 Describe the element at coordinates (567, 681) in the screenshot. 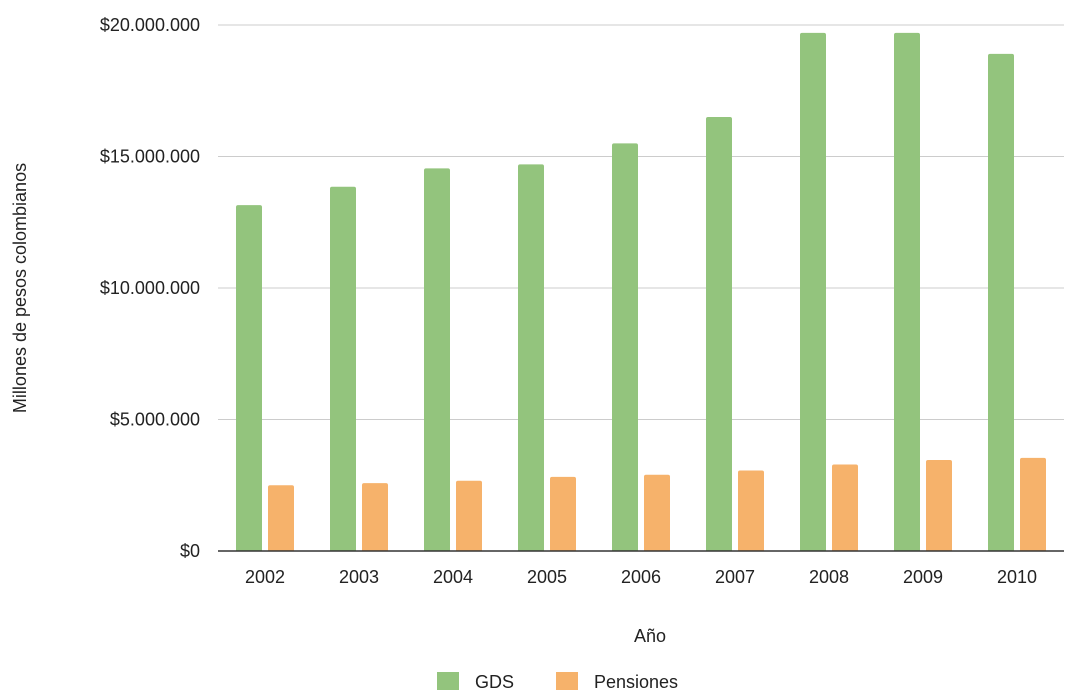

I see `legend-swatch-pensiones` at that location.